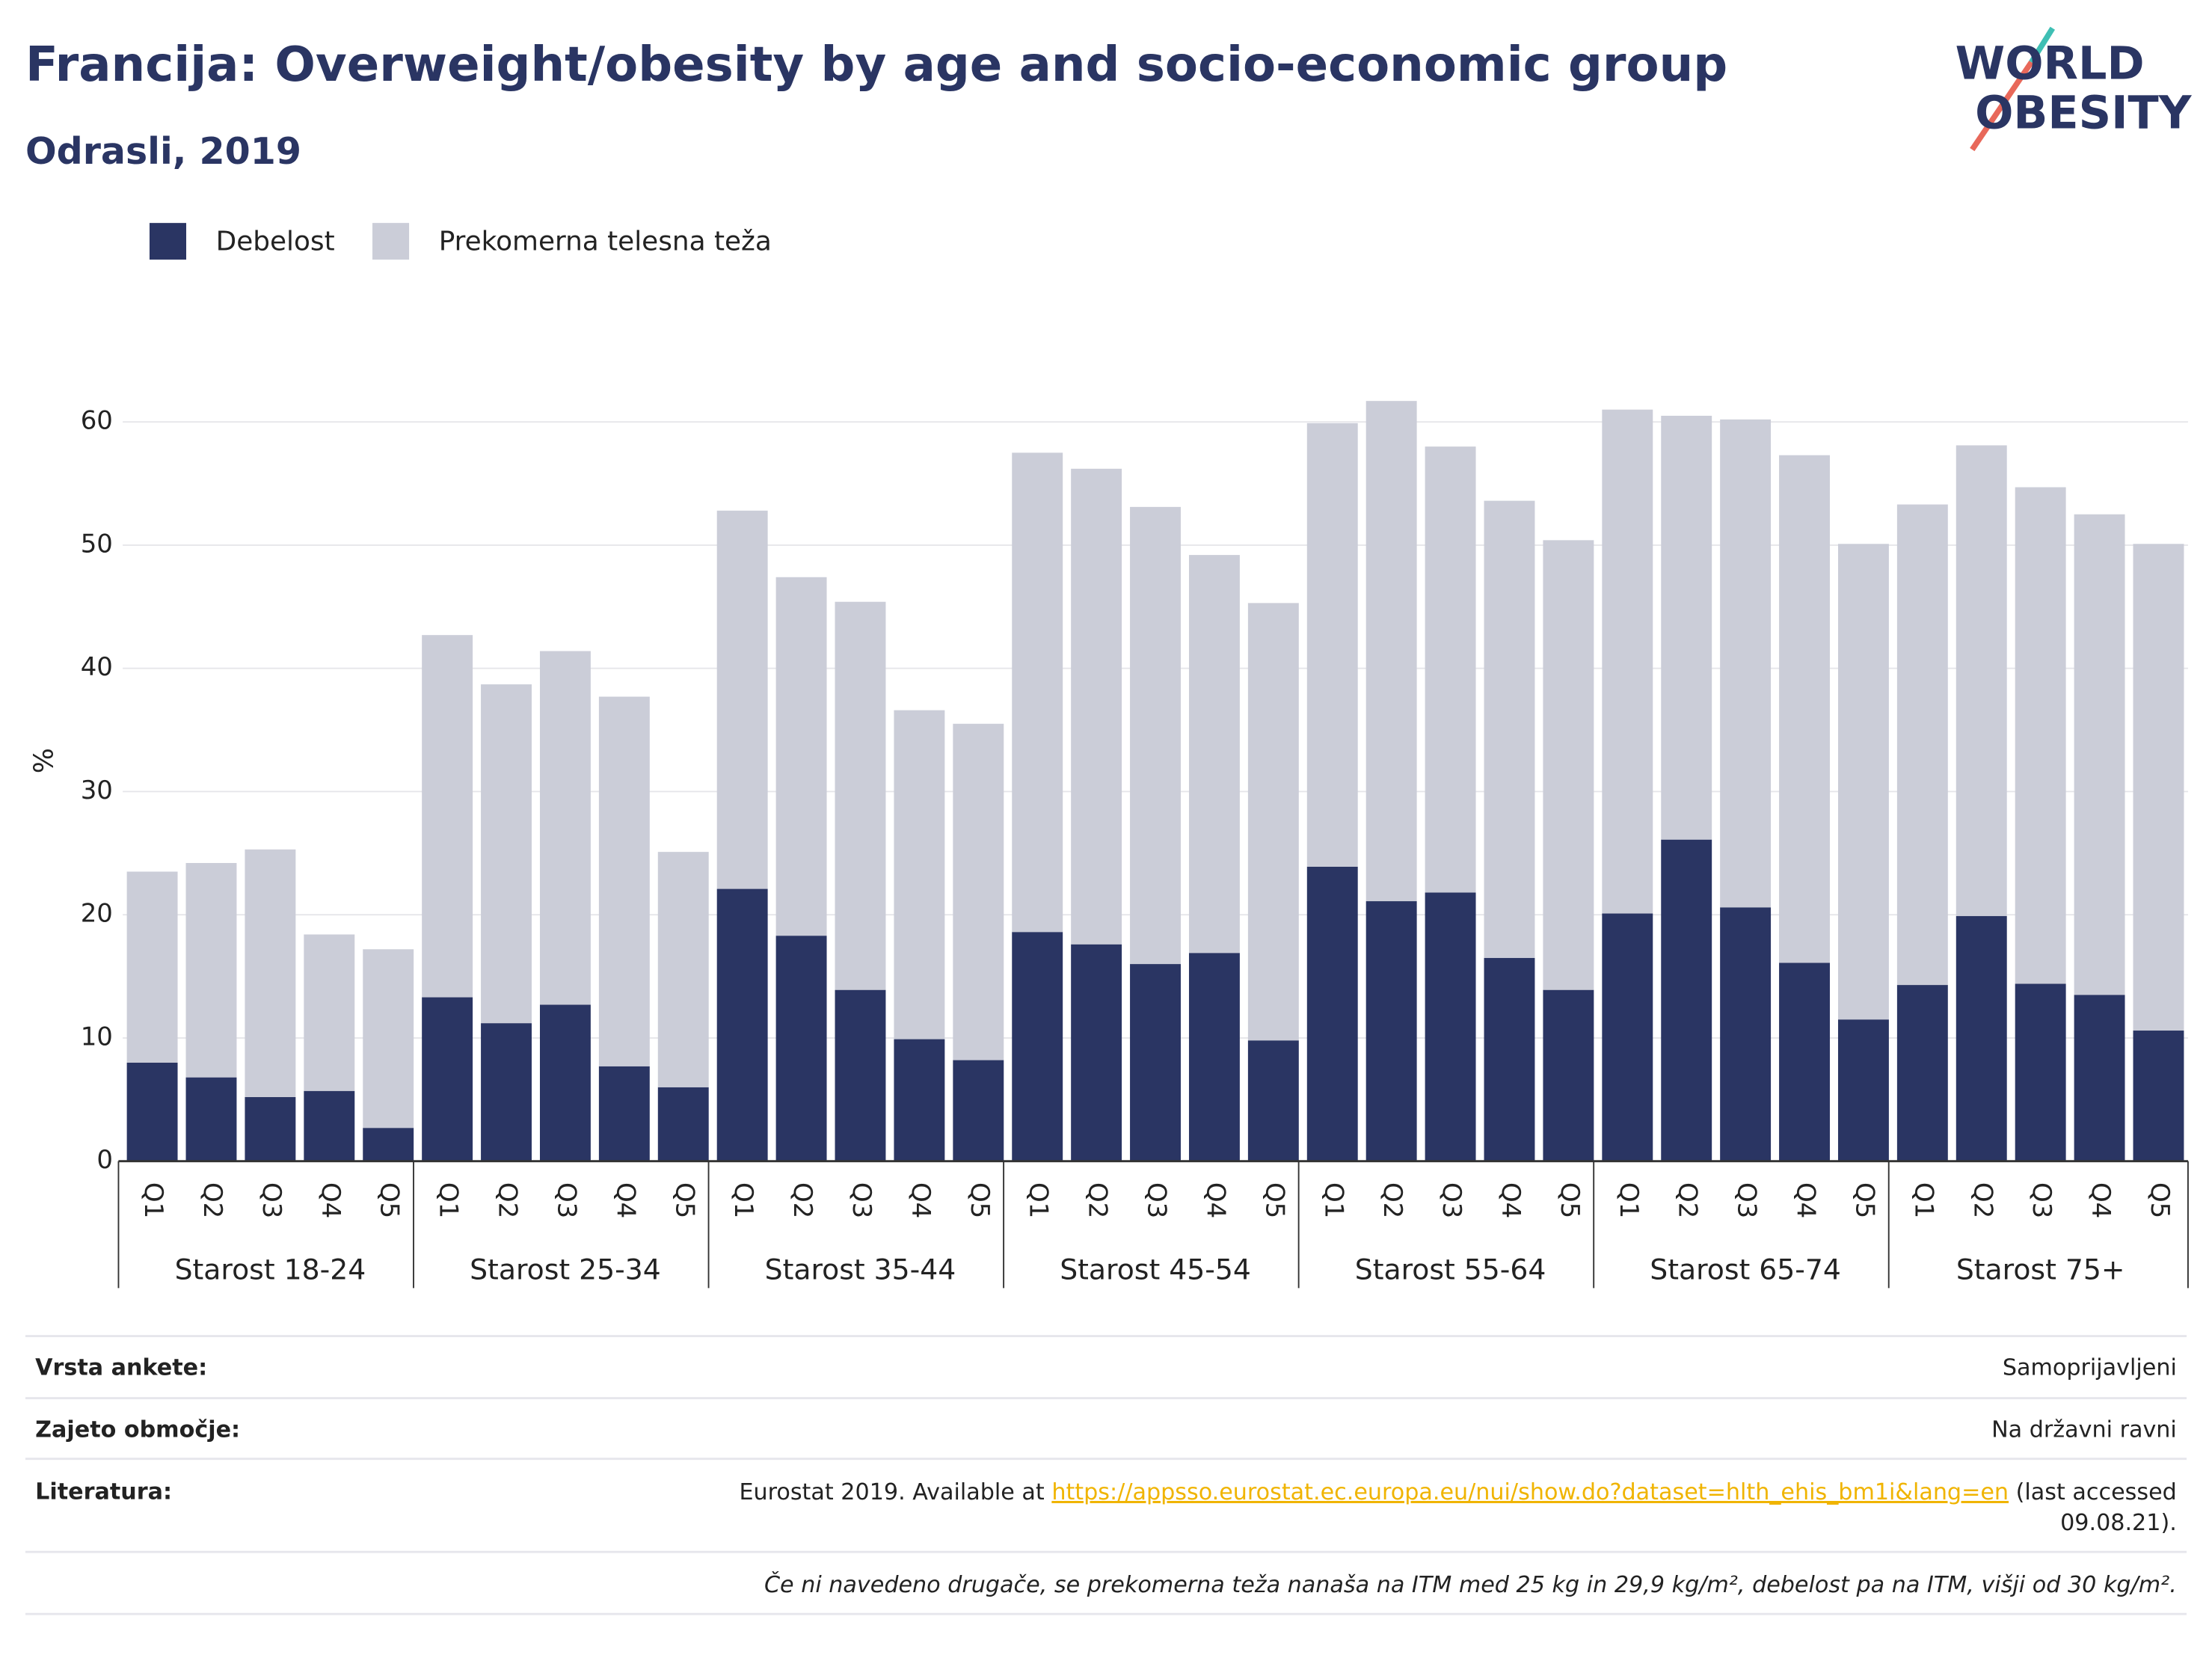 The width and height of the screenshot is (2212, 1655). What do you see at coordinates (2040, 1269) in the screenshot?
I see `group-label: Starost 75+` at bounding box center [2040, 1269].